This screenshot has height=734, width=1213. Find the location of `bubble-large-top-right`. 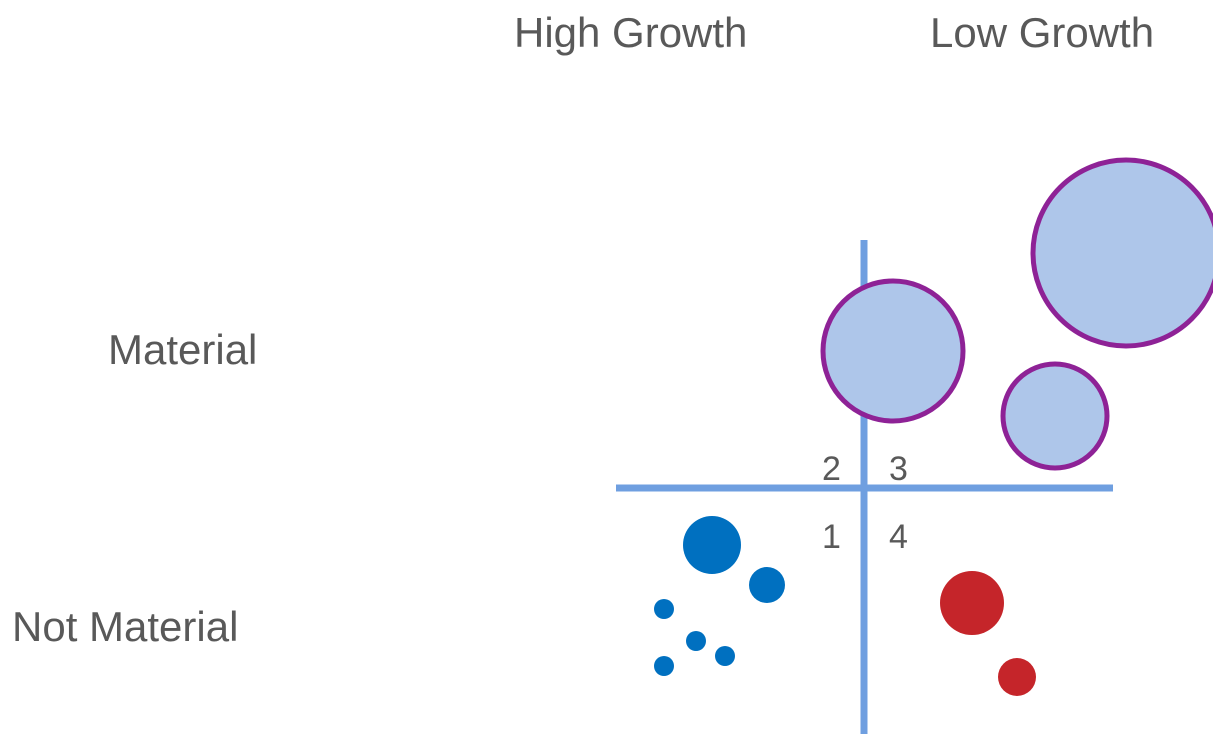

bubble-large-top-right is located at coordinates (1121, 253).